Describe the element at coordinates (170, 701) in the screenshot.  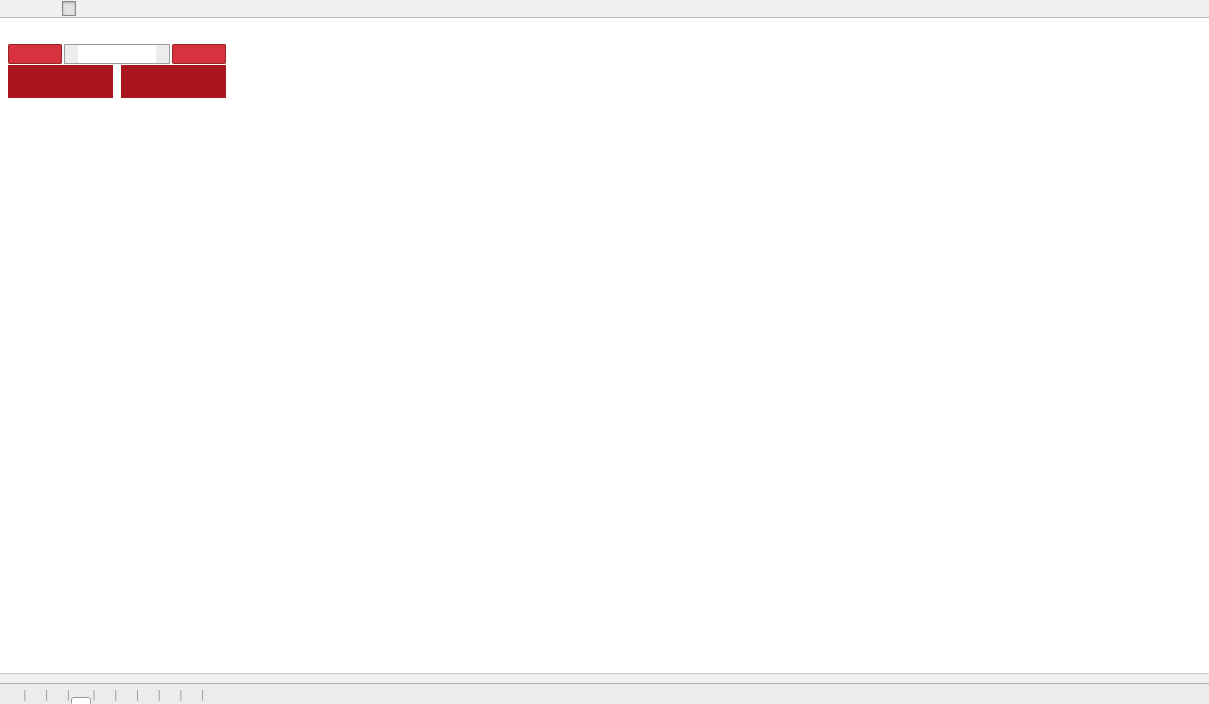
I see `chart-tab-usdx-h1` at that location.